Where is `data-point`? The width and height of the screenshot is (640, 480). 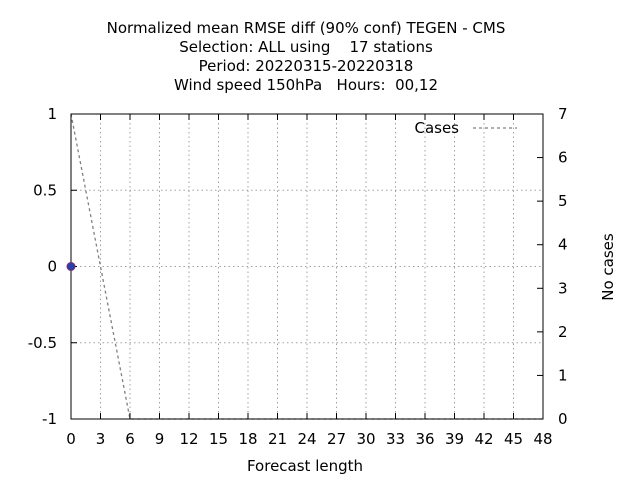
data-point is located at coordinates (71, 266).